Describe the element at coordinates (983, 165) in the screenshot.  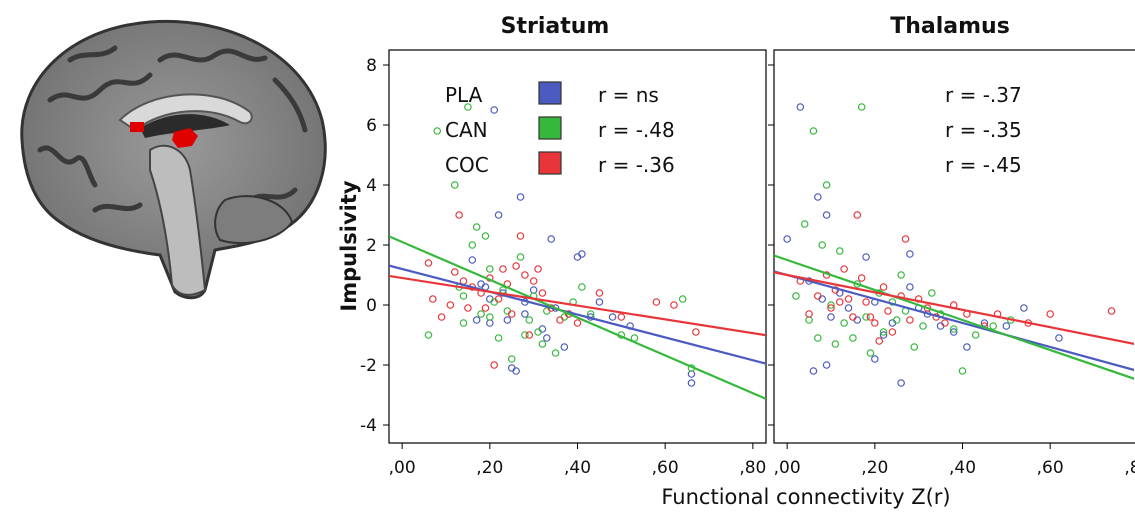
I see `correlation-label-coc: r = -.45` at that location.